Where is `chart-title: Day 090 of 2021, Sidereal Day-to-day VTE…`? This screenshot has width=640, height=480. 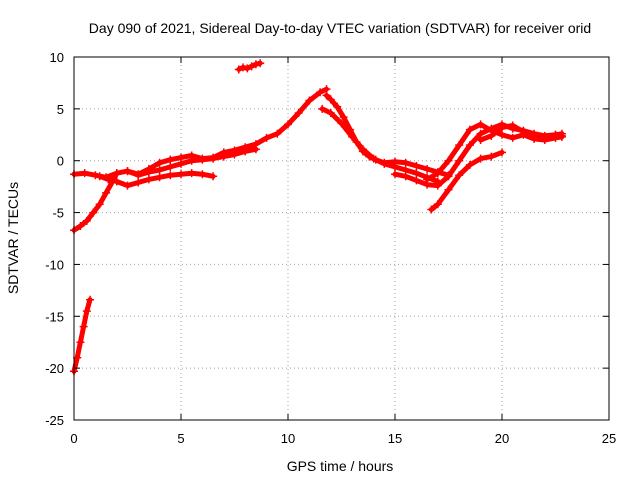
chart-title: Day 090 of 2021, Sidereal Day-to-day VTE… is located at coordinates (340, 28).